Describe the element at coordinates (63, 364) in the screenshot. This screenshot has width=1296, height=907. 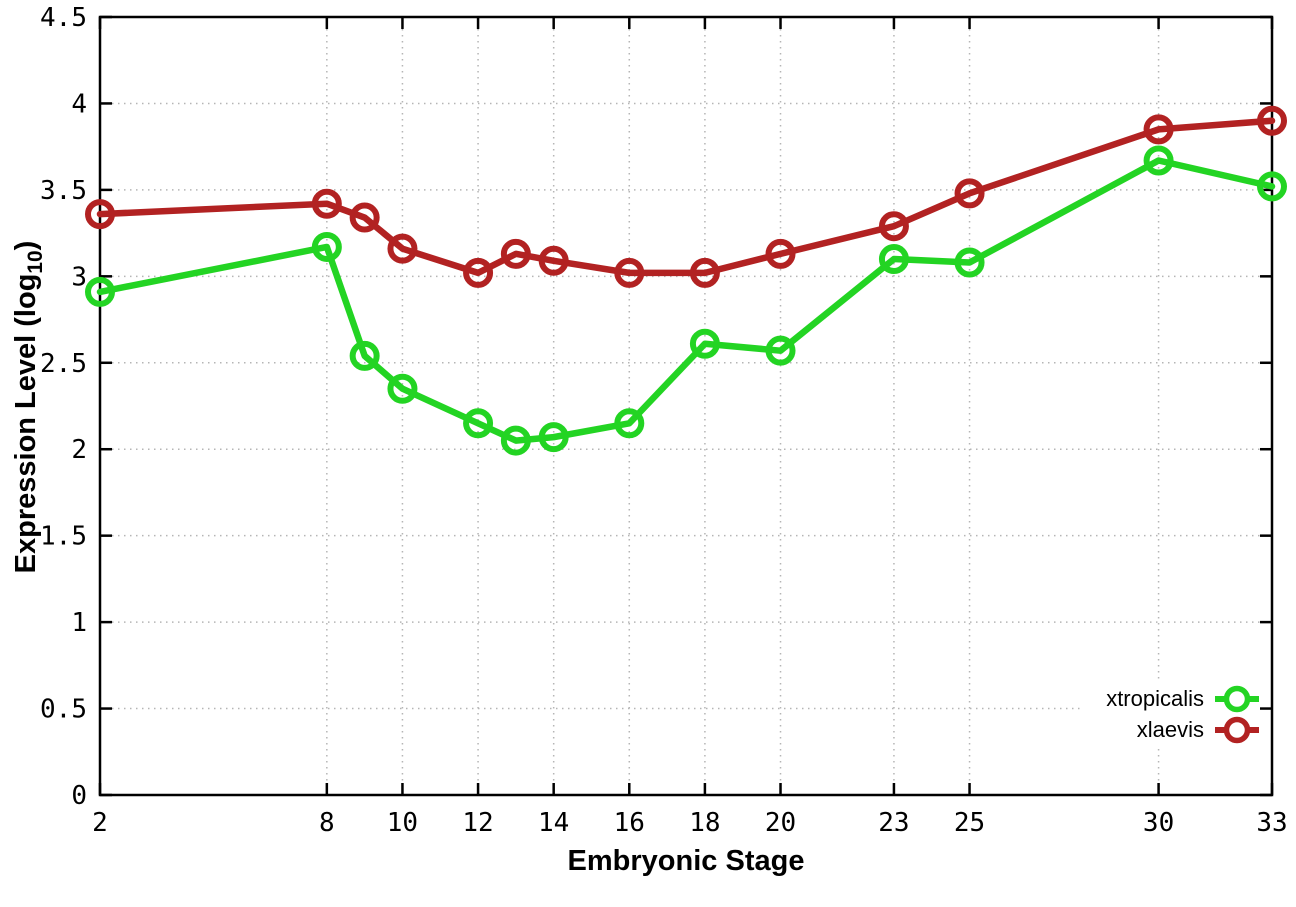
I see `y-tick-label: 2.5` at that location.